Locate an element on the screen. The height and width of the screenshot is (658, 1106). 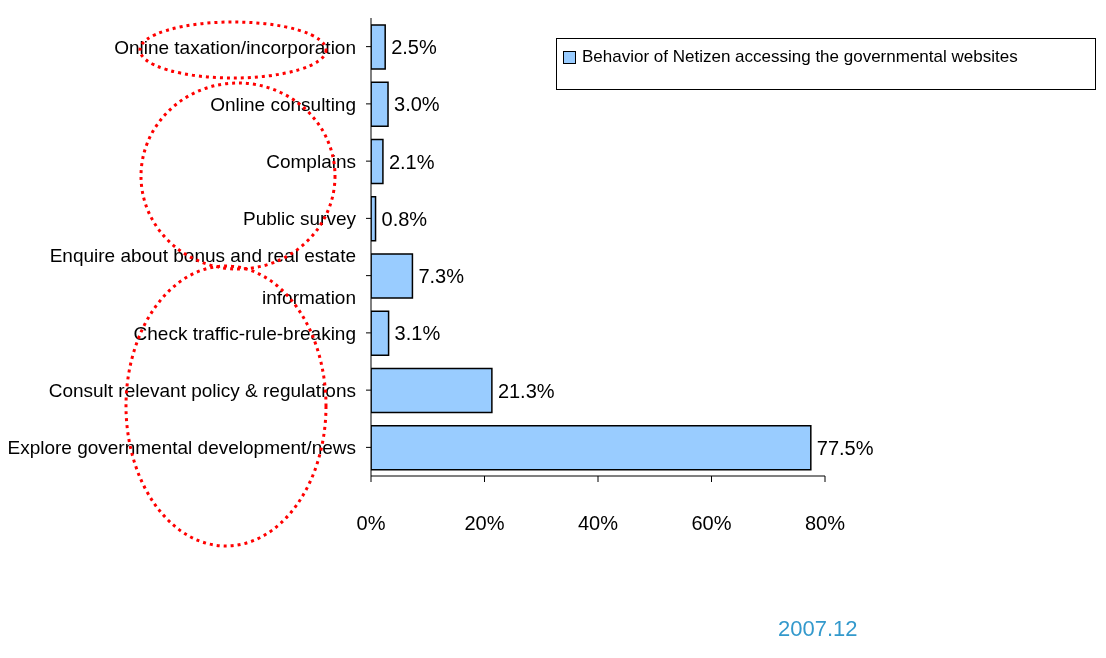
x-tick-label: 20% is located at coordinates (484, 523).